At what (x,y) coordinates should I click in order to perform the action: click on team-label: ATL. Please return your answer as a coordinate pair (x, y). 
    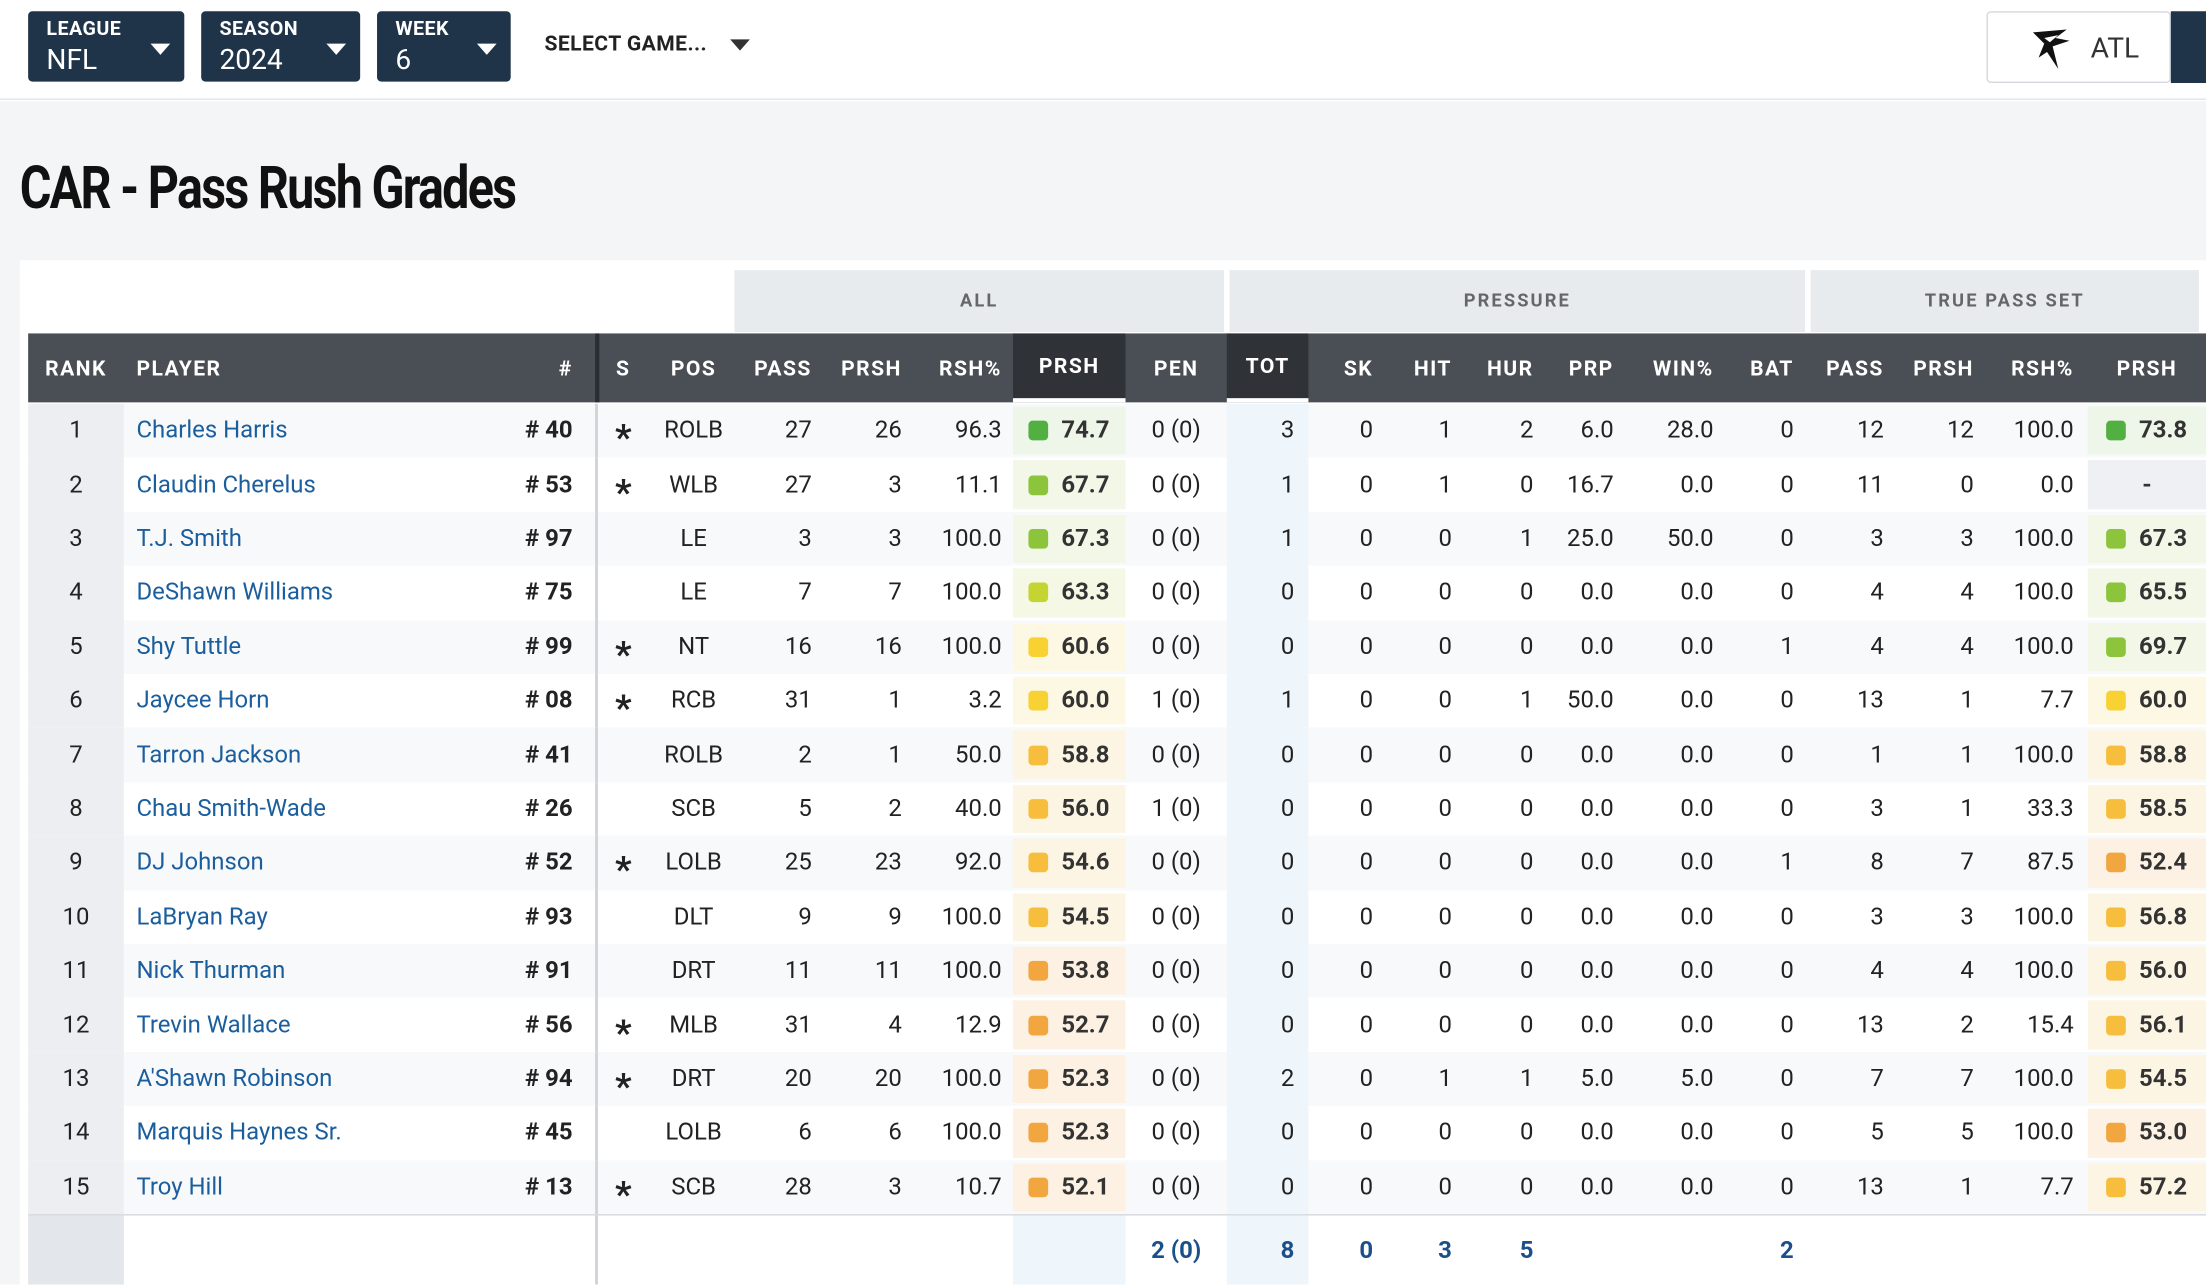
    Looking at the image, I should click on (2115, 47).